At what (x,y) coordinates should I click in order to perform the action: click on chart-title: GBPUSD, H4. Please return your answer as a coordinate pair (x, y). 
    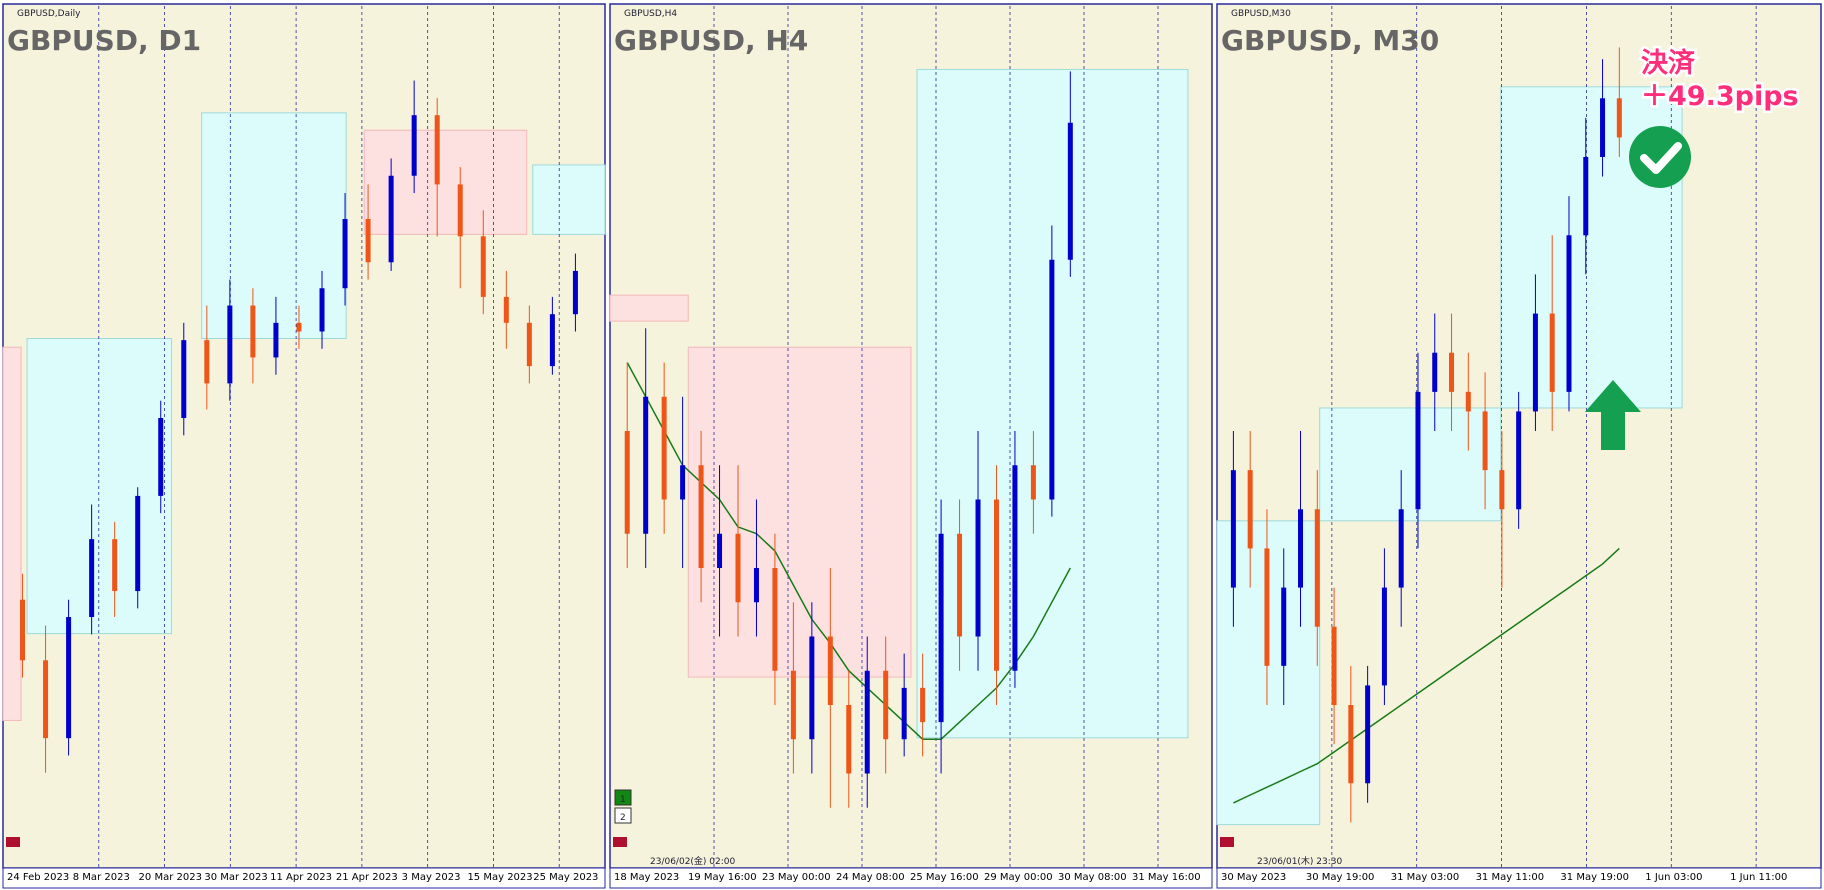
    Looking at the image, I should click on (711, 40).